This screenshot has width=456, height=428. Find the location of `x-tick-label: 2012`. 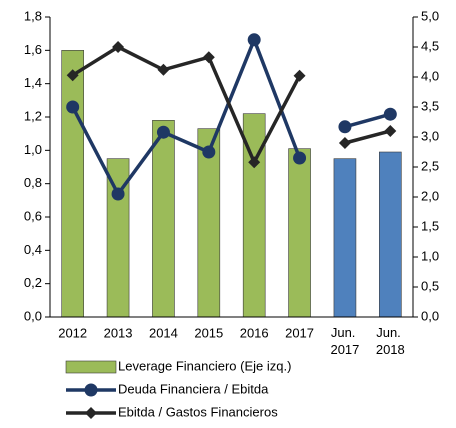

x-tick-label: 2012 is located at coordinates (72, 332).